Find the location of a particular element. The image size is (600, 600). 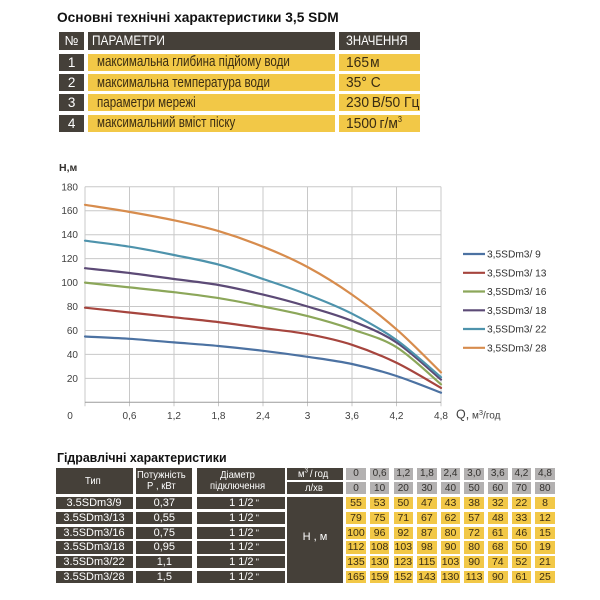

svg-text: 3 is located at coordinates (308, 416).